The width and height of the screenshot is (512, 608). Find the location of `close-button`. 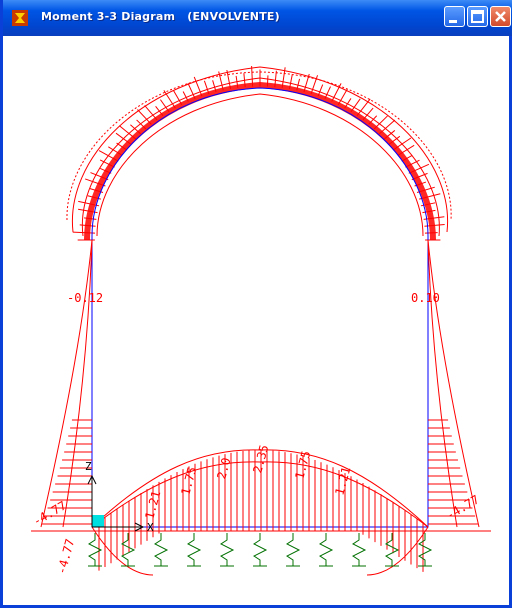

close-button is located at coordinates (500, 16).